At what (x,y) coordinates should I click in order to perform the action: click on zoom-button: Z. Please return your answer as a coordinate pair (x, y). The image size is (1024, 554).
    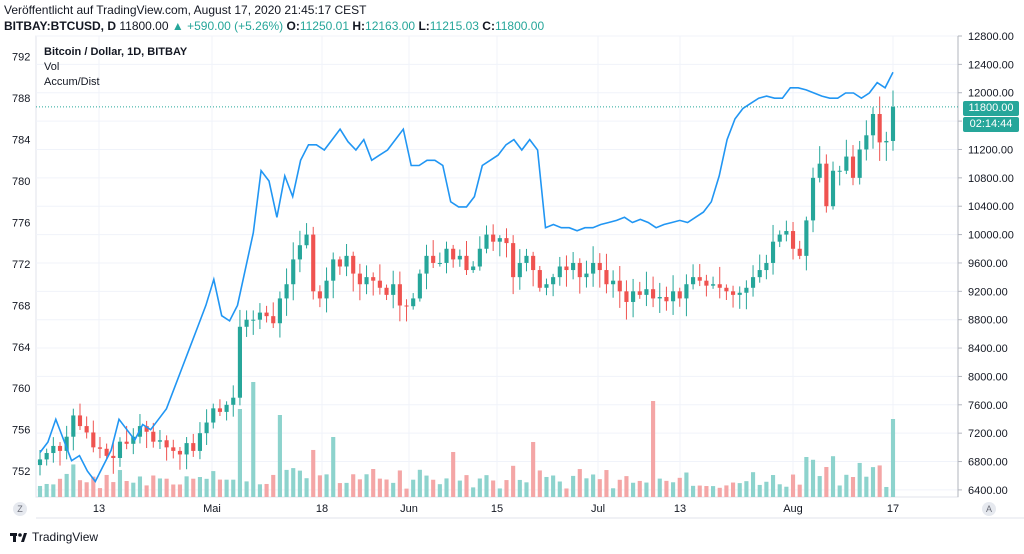
    Looking at the image, I should click on (20, 509).